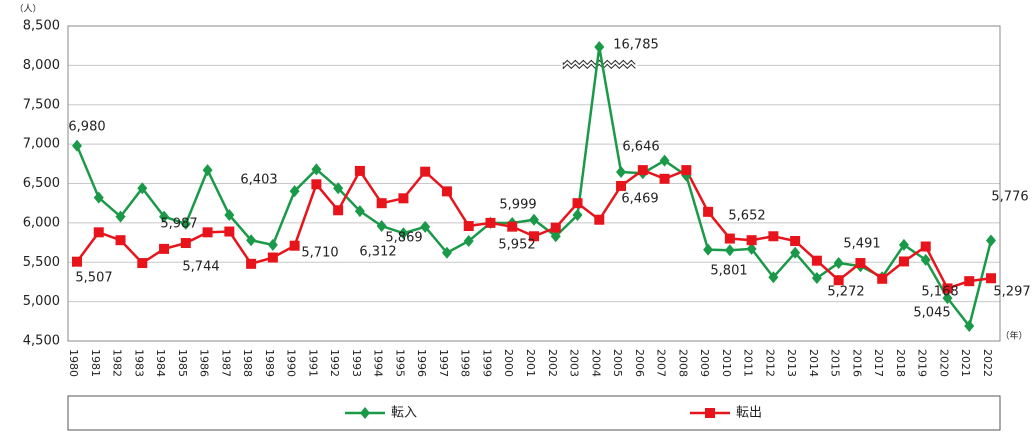  I want to click on x-tick-label: 2011, so click(748, 363).